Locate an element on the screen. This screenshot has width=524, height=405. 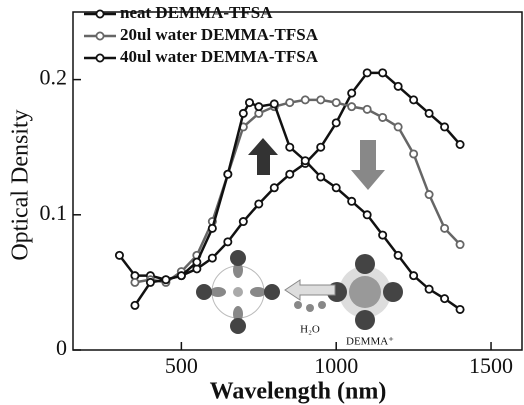
x-tick-label: 1000 is located at coordinates (336, 365).